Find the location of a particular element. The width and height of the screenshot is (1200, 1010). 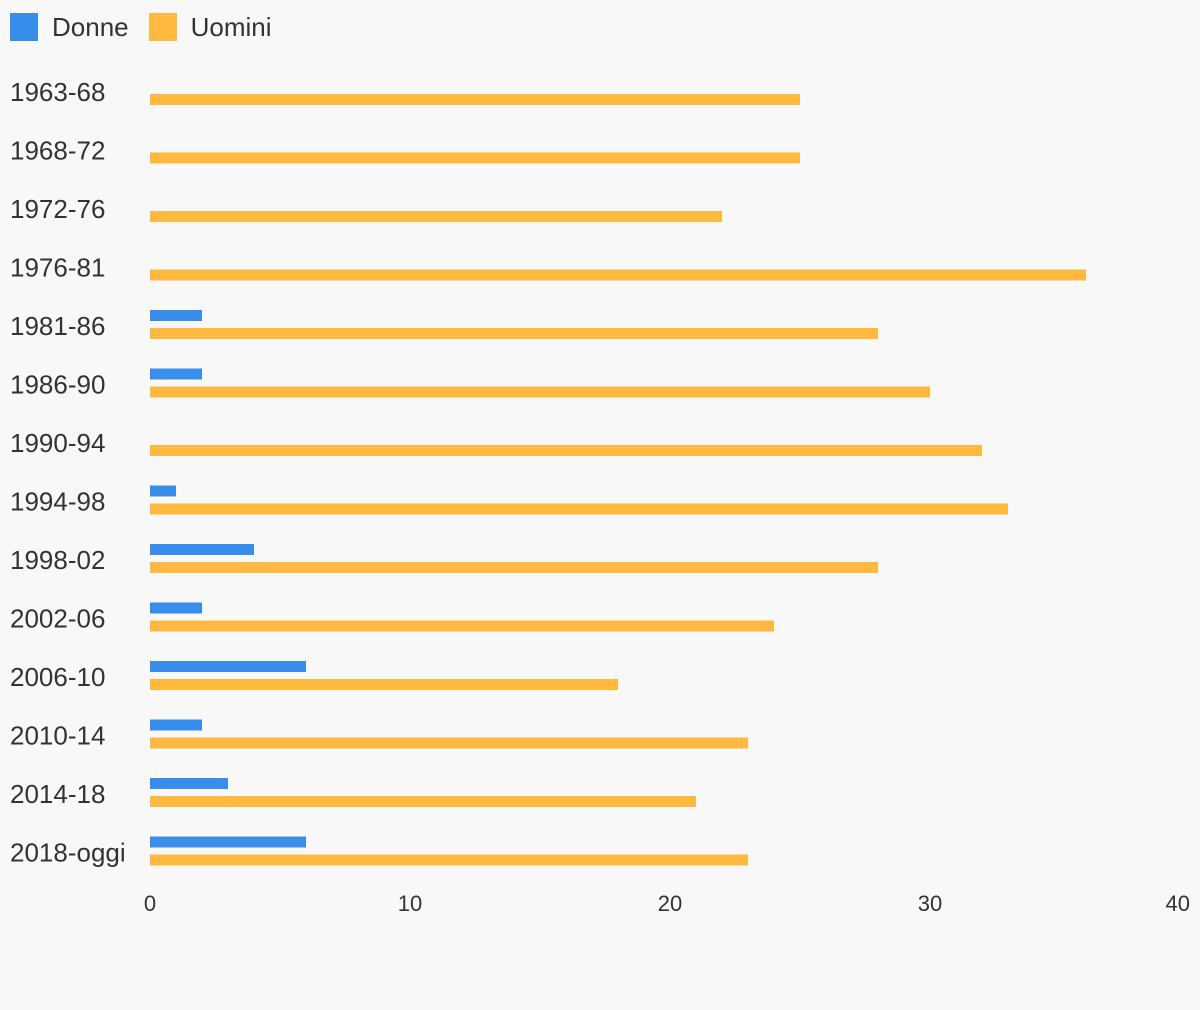

category-label: 1994-98 is located at coordinates (57, 502).